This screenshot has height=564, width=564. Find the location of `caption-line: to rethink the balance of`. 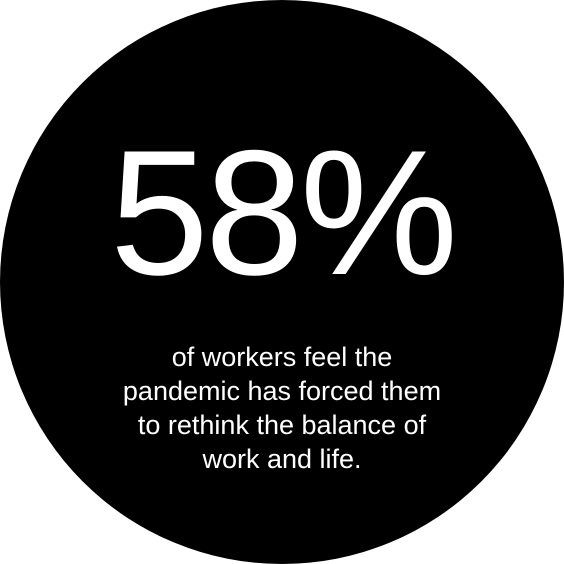

caption-line: to rethink the balance of is located at coordinates (282, 425).